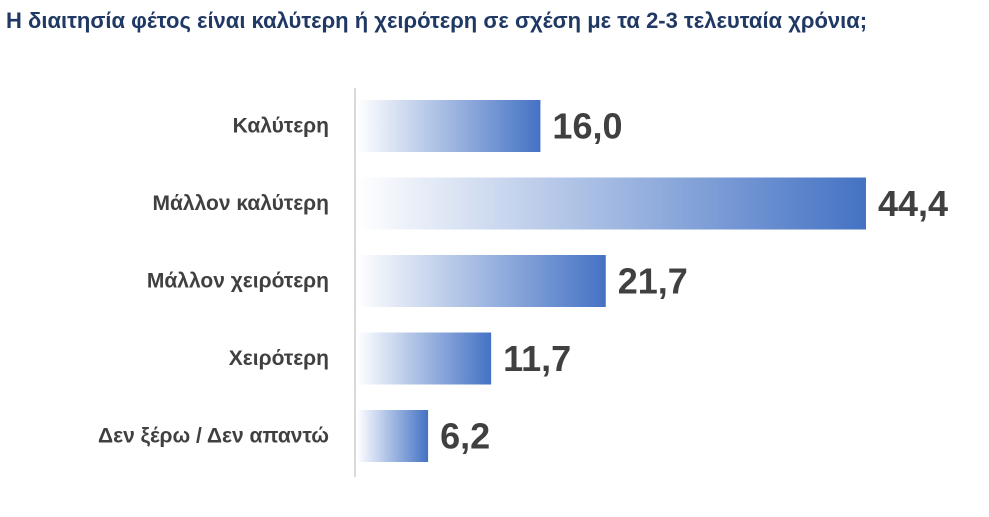  I want to click on value-label: 6,2, so click(465, 436).